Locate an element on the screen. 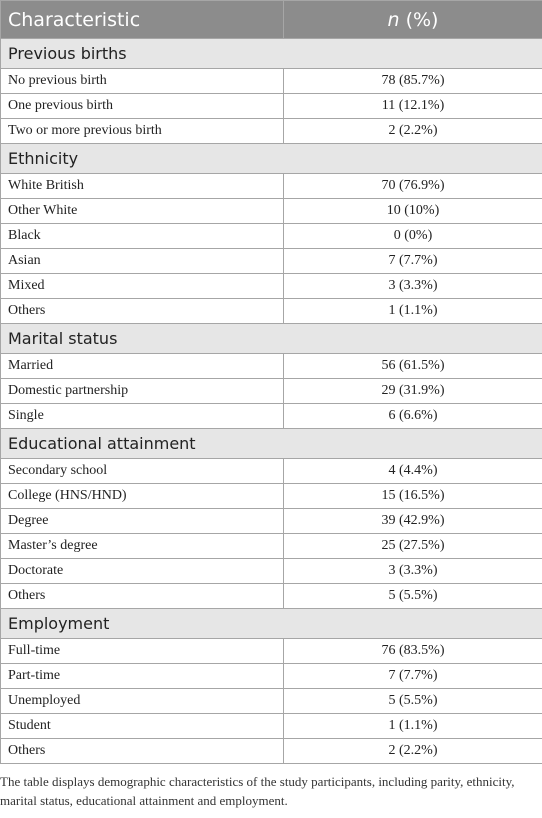 The image size is (542, 818). row-value: 76 (83.5%) is located at coordinates (412, 651).